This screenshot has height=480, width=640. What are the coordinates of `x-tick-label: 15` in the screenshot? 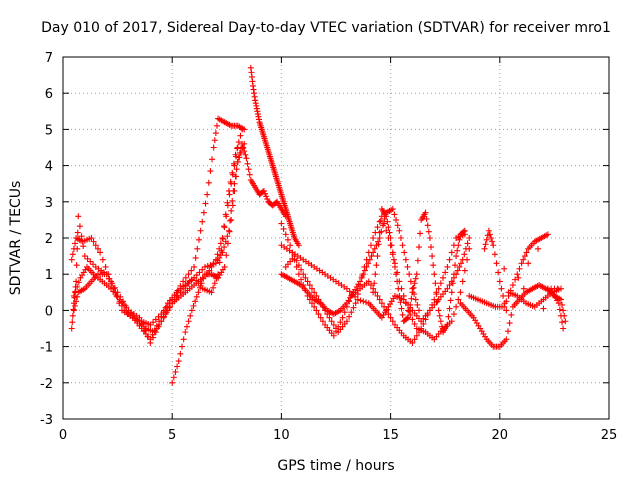 It's located at (390, 435).